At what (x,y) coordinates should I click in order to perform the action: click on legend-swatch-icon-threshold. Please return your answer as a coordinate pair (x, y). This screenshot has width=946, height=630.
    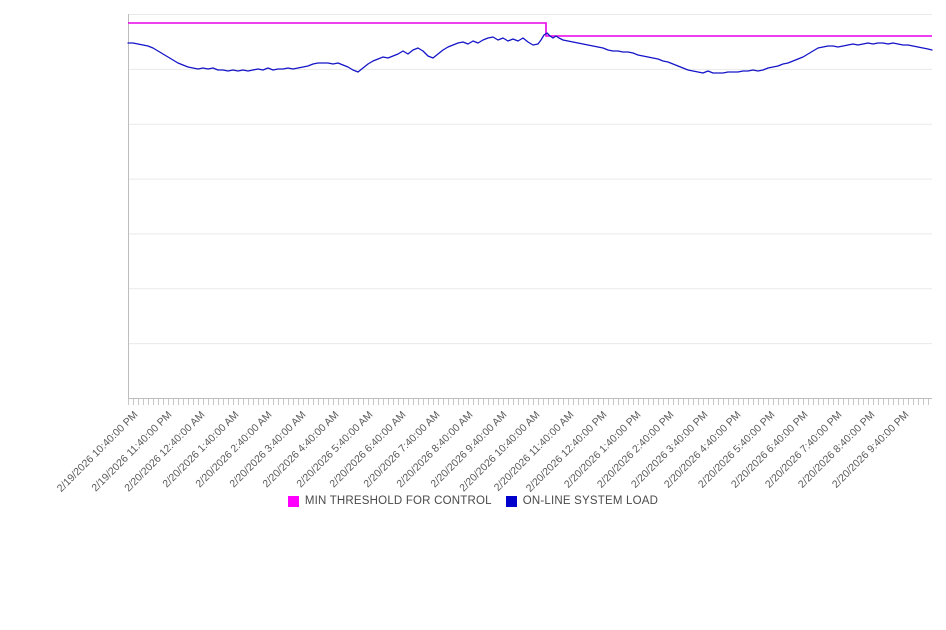
    Looking at the image, I should click on (293, 501).